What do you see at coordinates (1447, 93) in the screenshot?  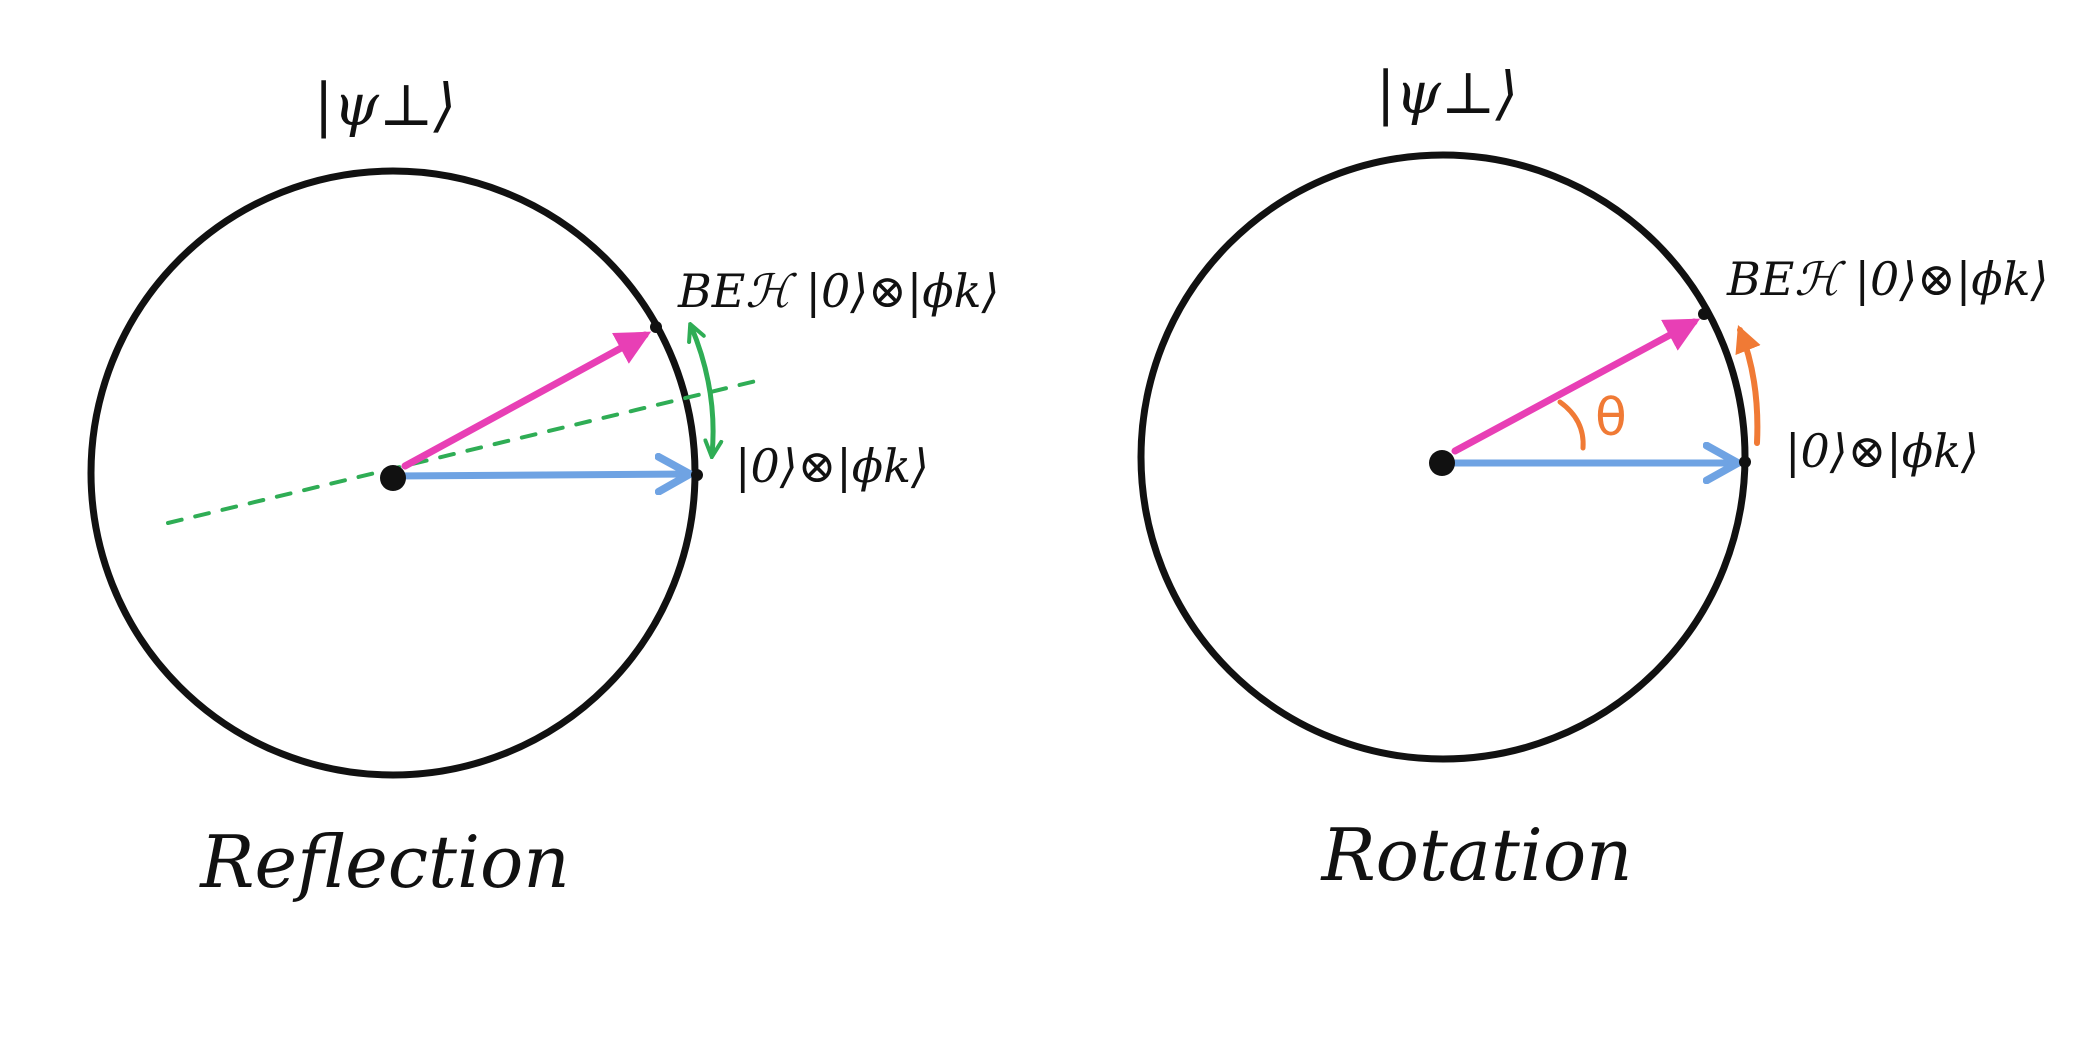 I see `rotation-top-label: |ψ⊥⟩` at bounding box center [1447, 93].